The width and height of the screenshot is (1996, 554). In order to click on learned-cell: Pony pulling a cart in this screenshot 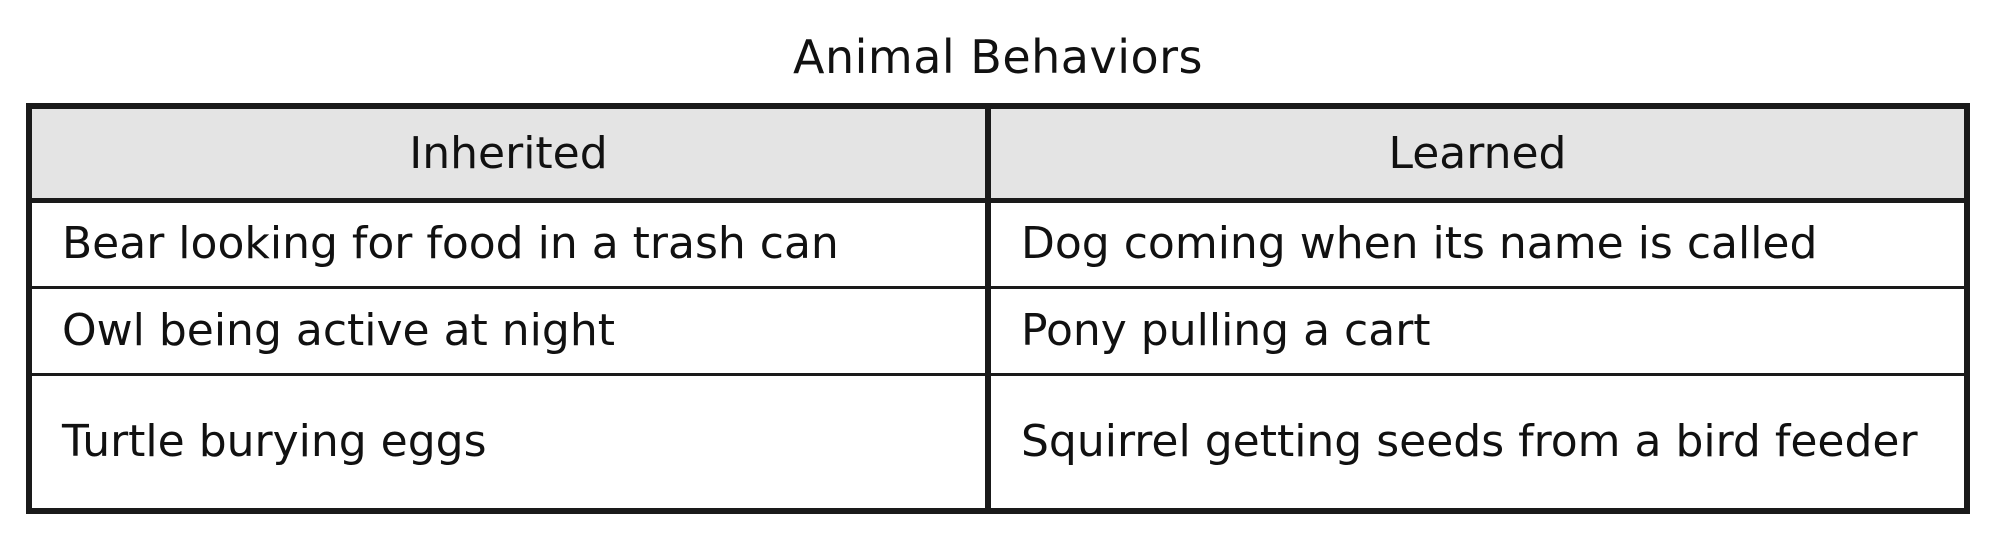, I will do `click(1476, 331)`.